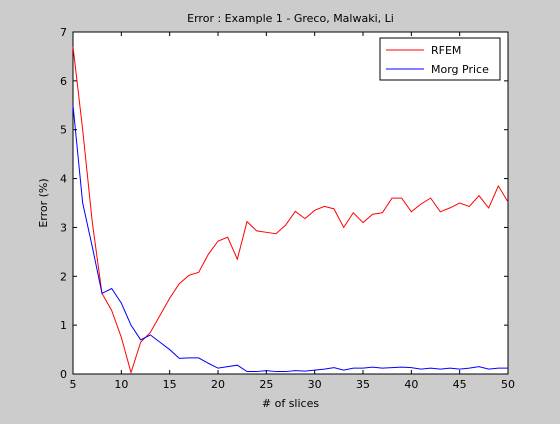 This screenshot has width=560, height=424. Describe the element at coordinates (266, 384) in the screenshot. I see `x-tick-label: 25` at that location.